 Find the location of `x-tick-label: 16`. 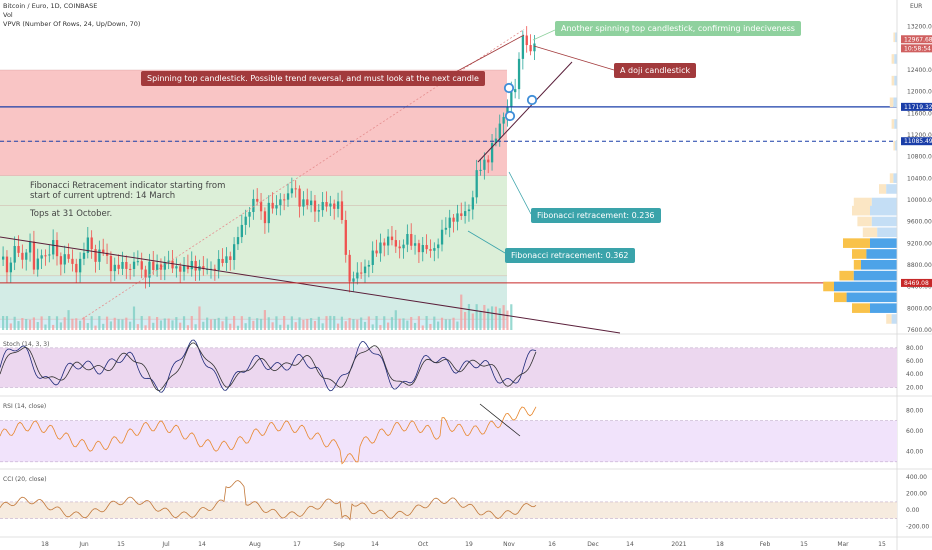

x-tick-label: 16 is located at coordinates (552, 544).